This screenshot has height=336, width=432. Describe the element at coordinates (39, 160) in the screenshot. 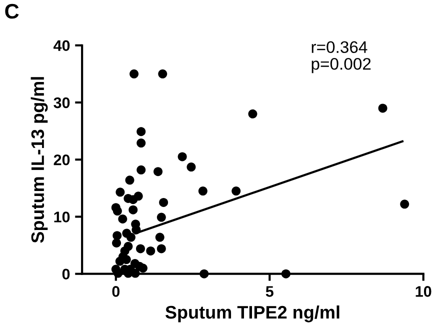

I see `y-axis-title: Sputum IL-13 pg/ml` at that location.